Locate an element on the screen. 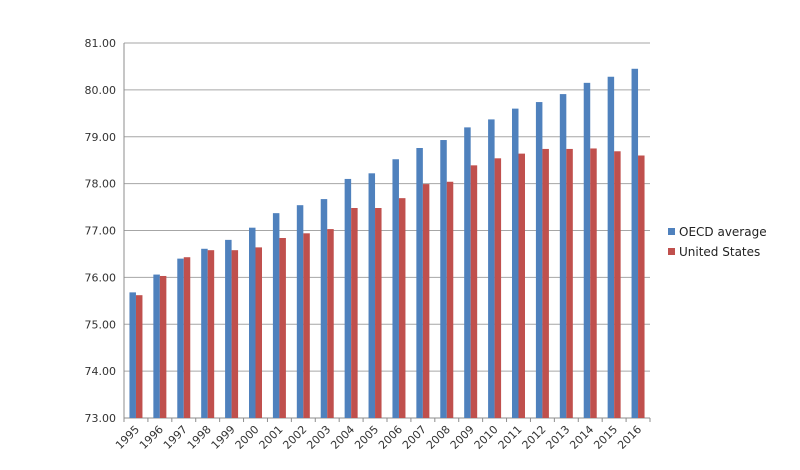 This screenshot has height=470, width=800. y-tick-label: 75.00 is located at coordinates (101, 324).